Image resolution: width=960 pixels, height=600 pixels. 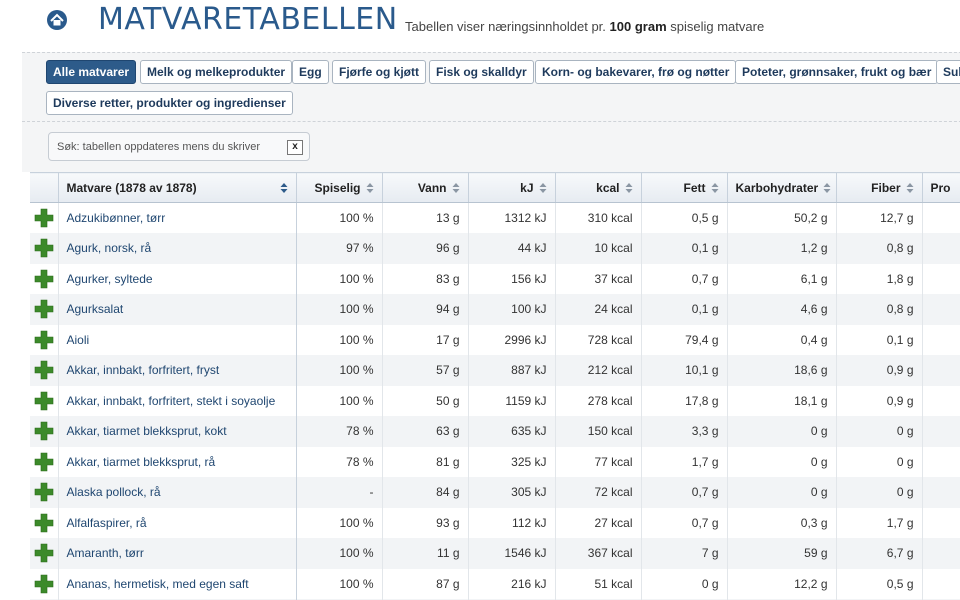 I want to click on category-button-melk: Melk og melkeprodukter, so click(x=216, y=72).